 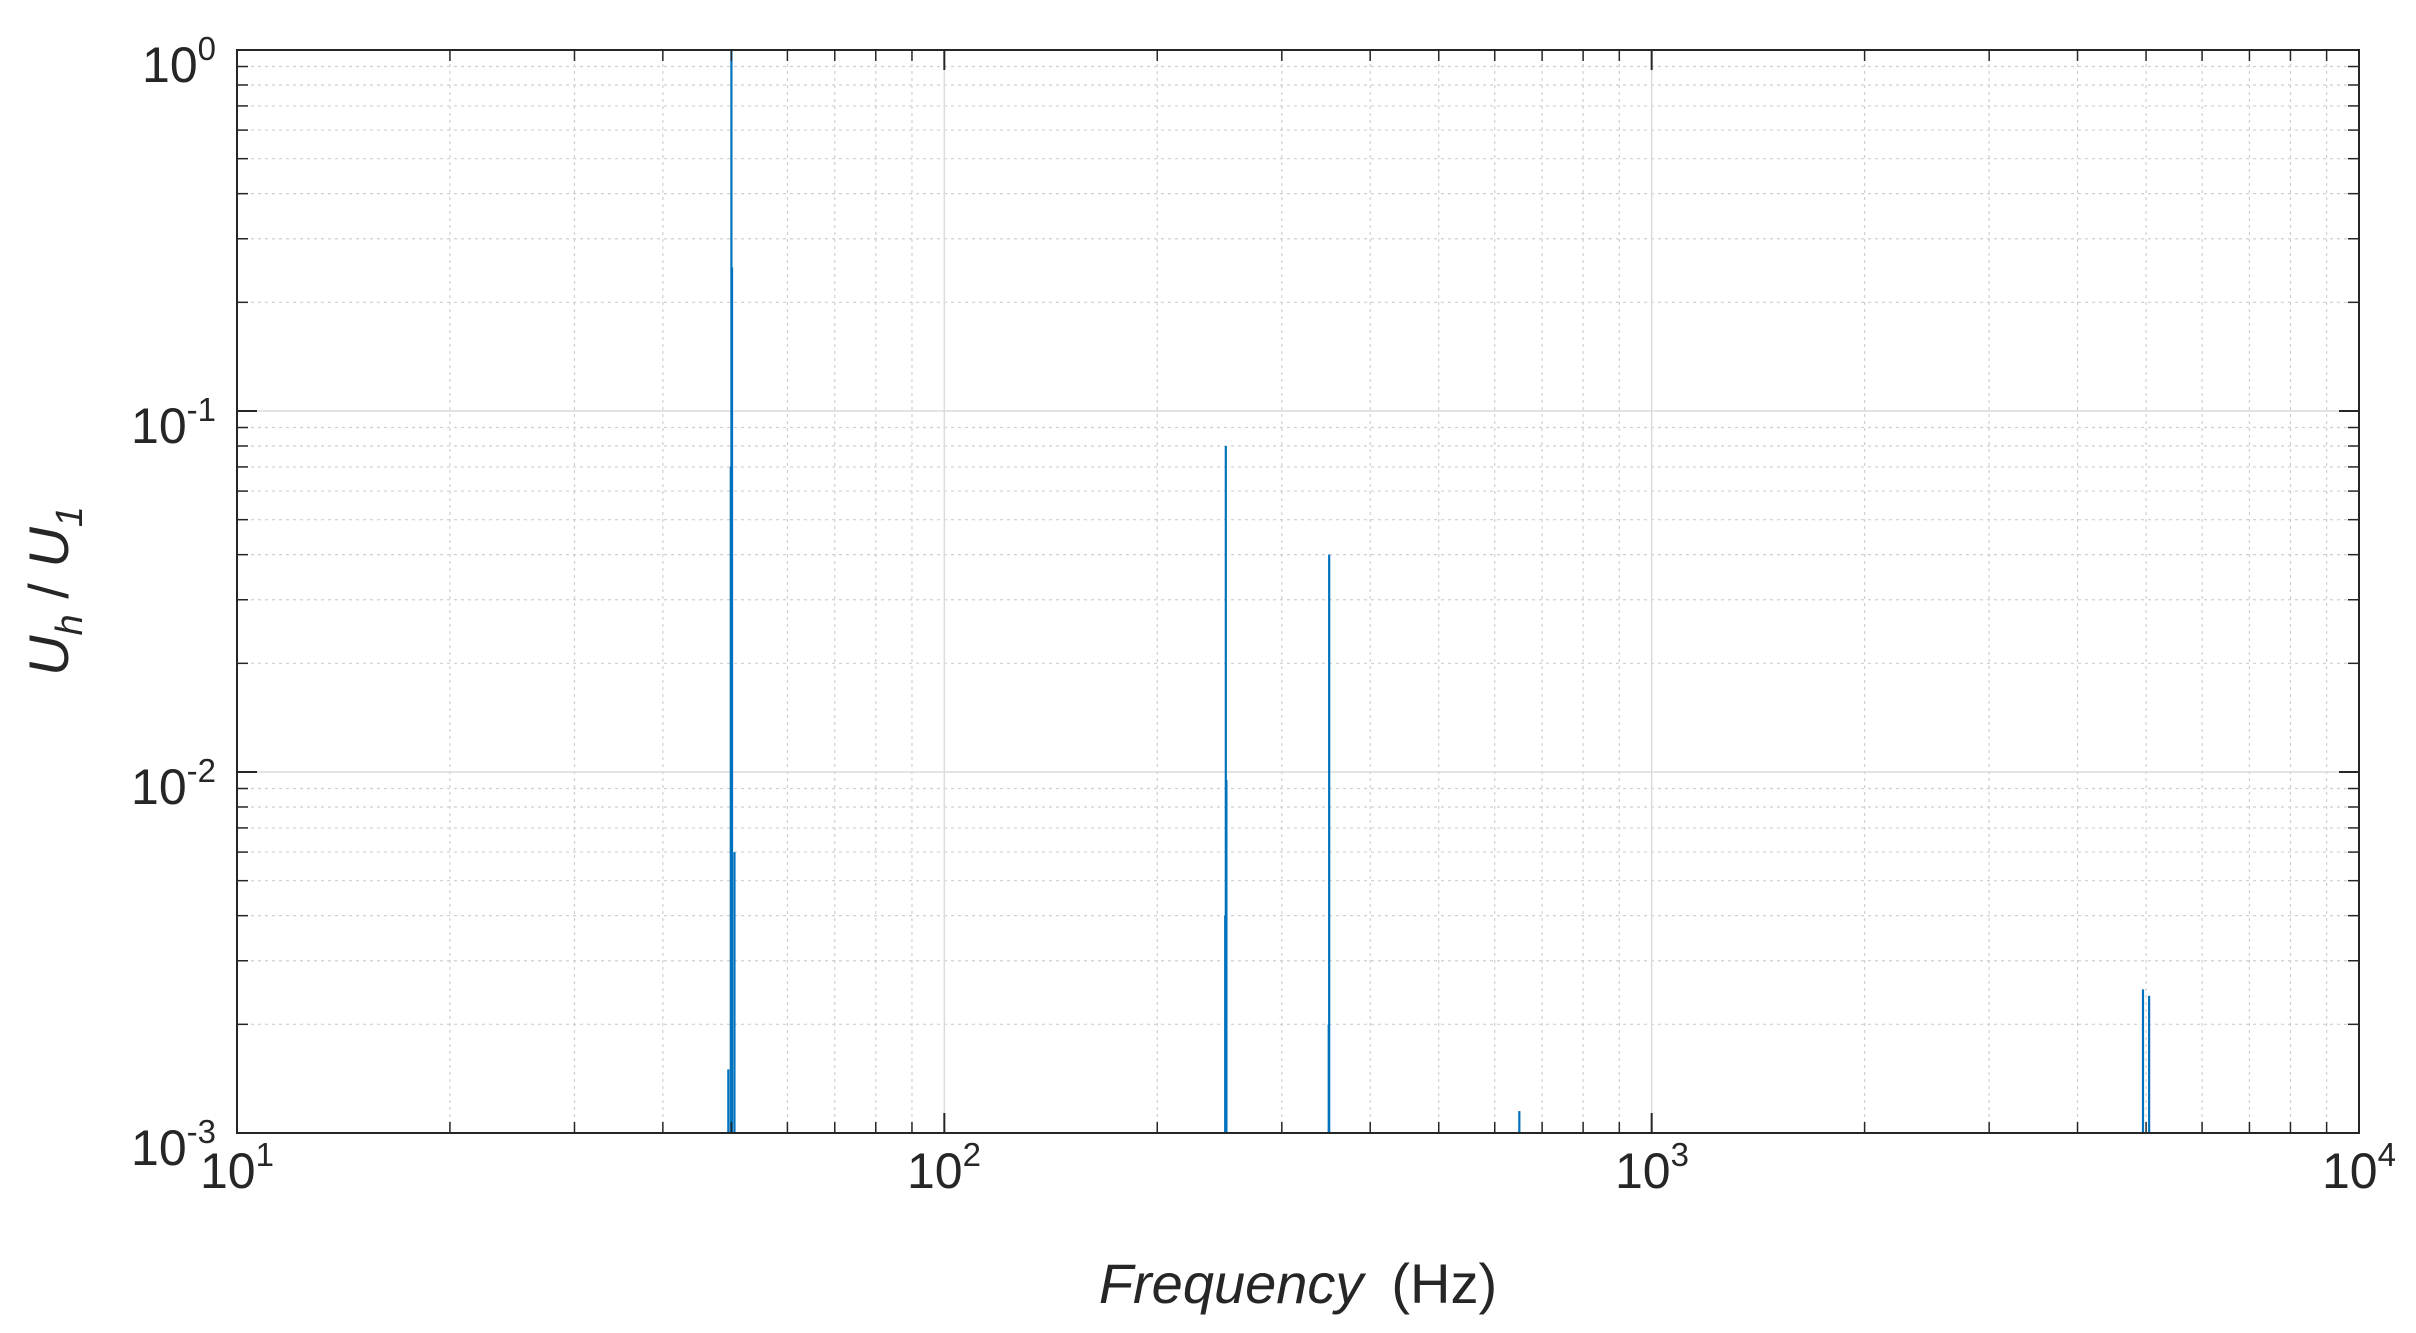 I want to click on y-tick-label: 10⁻¹, so click(x=173, y=422).